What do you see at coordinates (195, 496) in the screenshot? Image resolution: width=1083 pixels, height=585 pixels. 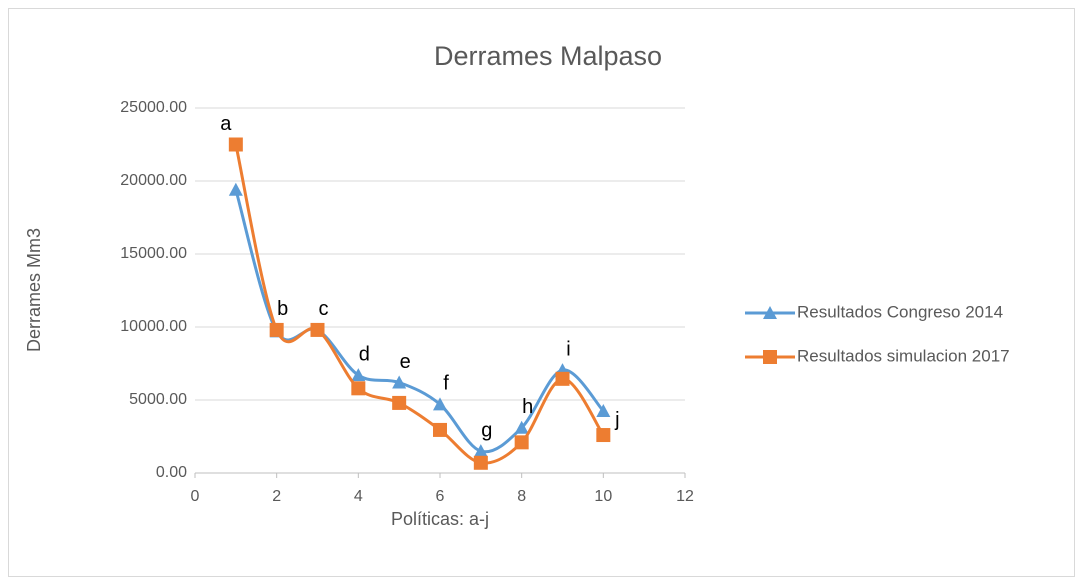 I see `x-tick-label: 0` at bounding box center [195, 496].